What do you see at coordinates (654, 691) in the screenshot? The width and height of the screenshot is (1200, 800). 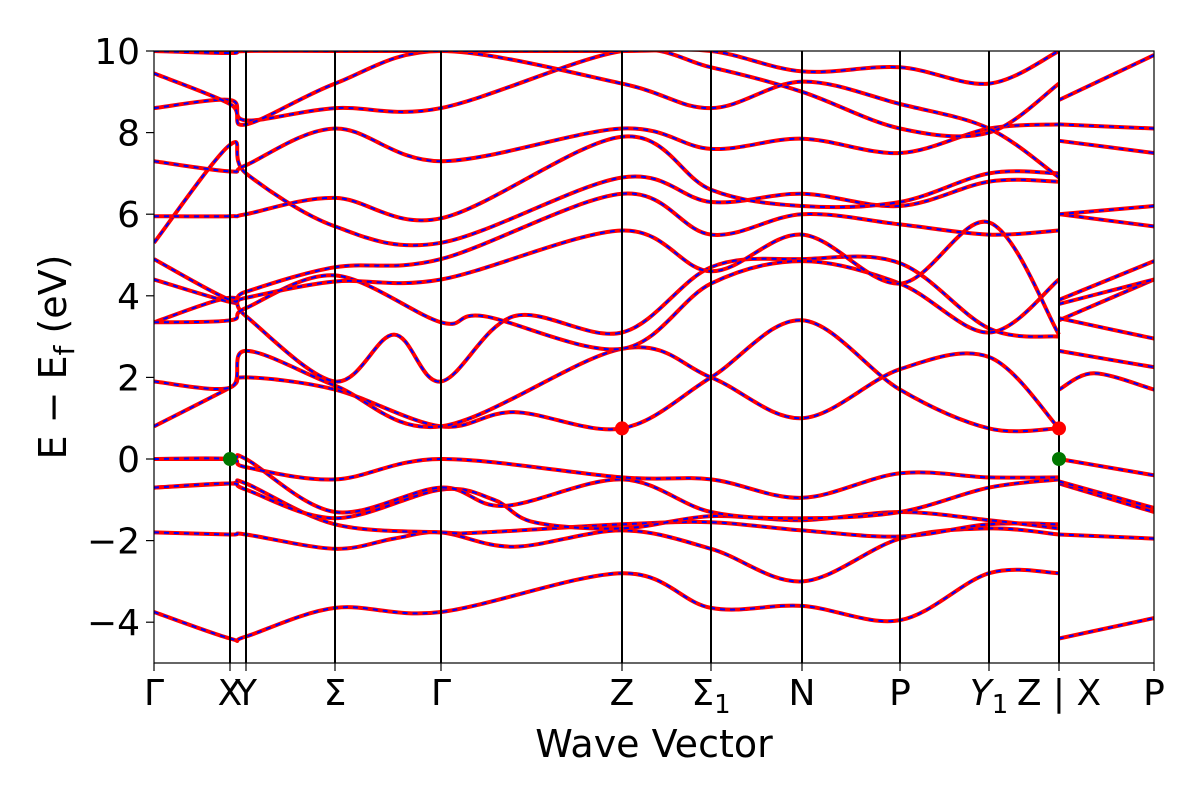 I see `x-axis: Γ XY Σ Γ Z Σ1 N P Y1 Z | X P` at bounding box center [654, 691].